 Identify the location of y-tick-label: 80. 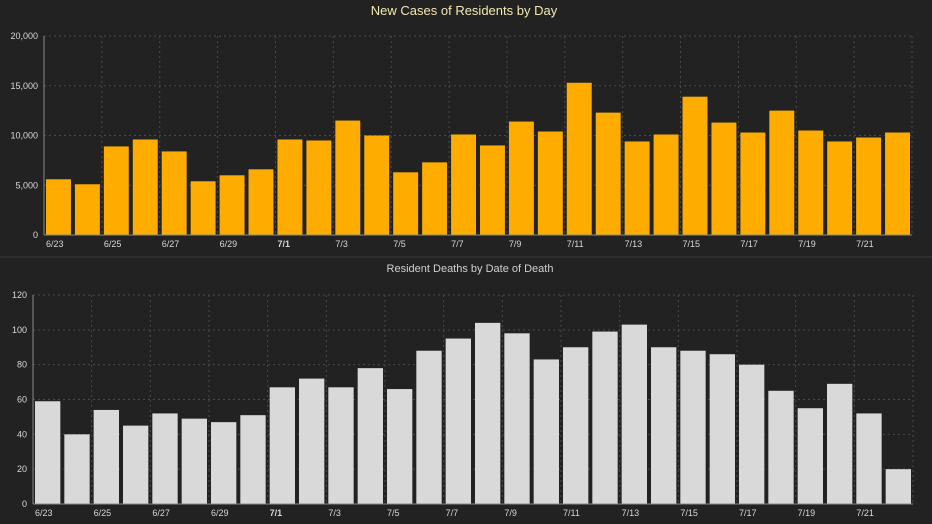
(22, 365).